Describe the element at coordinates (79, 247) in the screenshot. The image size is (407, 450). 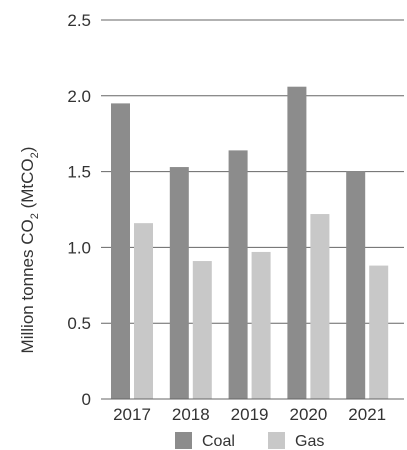
I see `y-tick-label: 1.0` at that location.